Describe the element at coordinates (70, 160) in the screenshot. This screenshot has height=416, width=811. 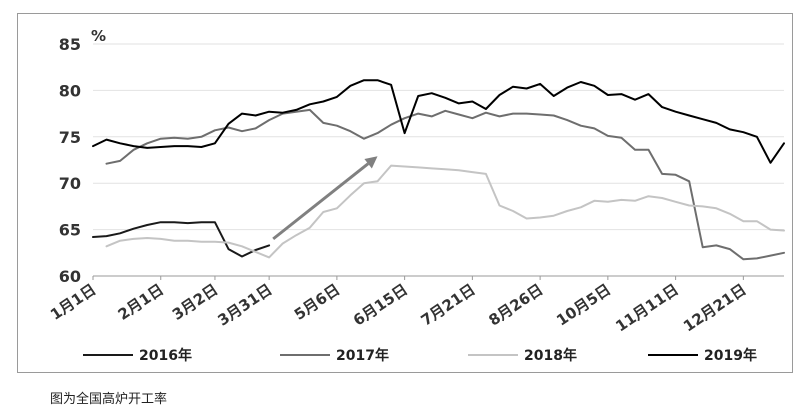
I see `y-axis-ticks: 60 65 70 75 80 85` at that location.